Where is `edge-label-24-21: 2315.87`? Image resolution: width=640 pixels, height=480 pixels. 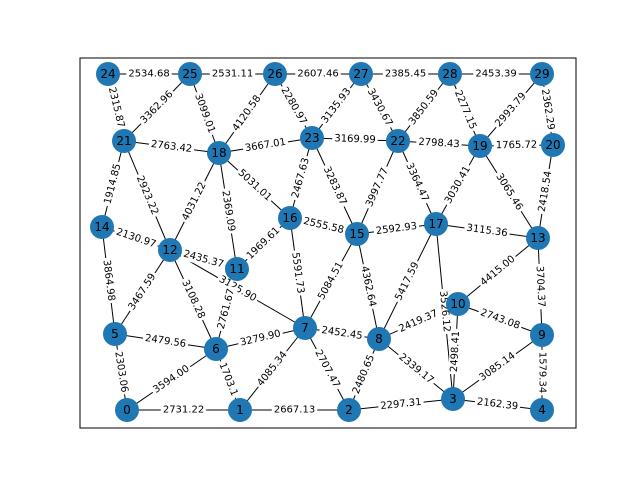
edge-label-24-21: 2315.87 is located at coordinates (116, 107).